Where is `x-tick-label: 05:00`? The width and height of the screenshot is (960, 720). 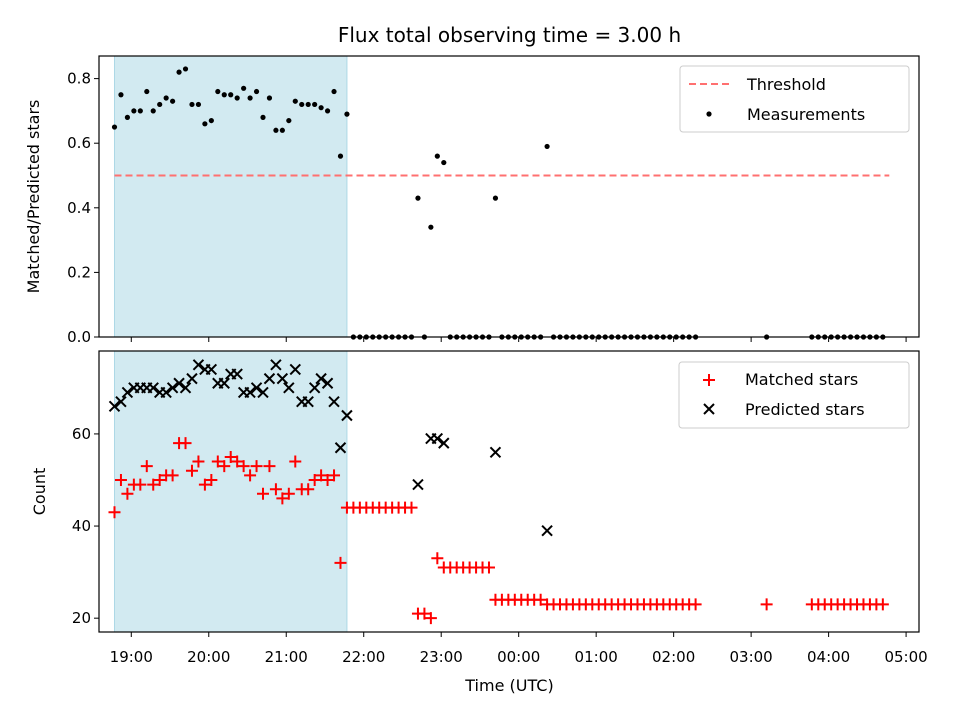
x-tick-label: 05:00 is located at coordinates (905, 657).